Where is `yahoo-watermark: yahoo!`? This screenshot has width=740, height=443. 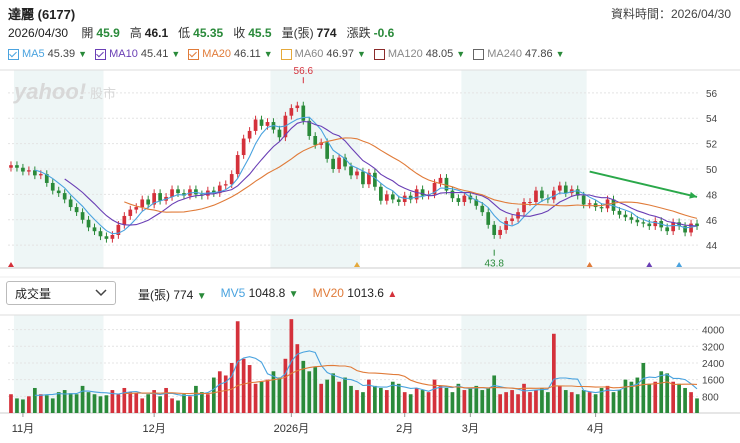 yahoo-watermark: yahoo! is located at coordinates (49, 91).